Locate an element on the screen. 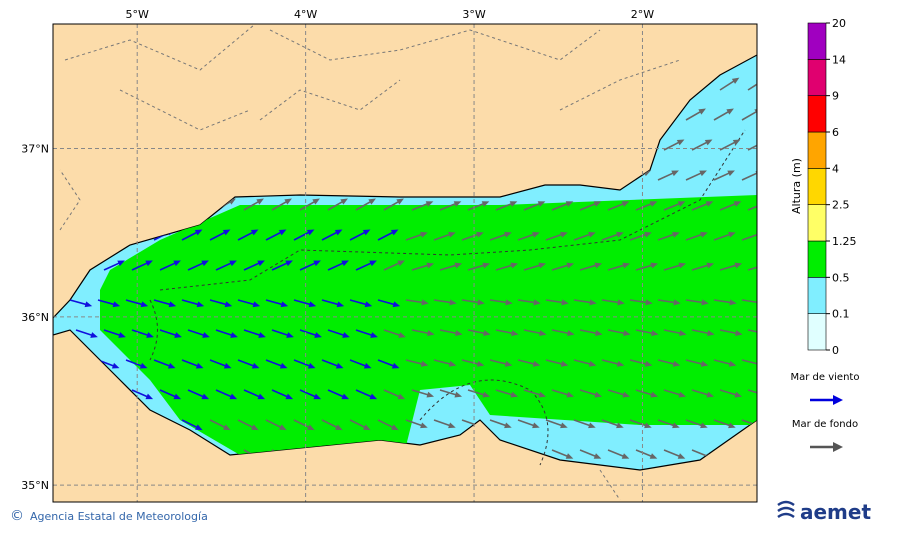  logo: aemet is located at coordinates (824, 512).